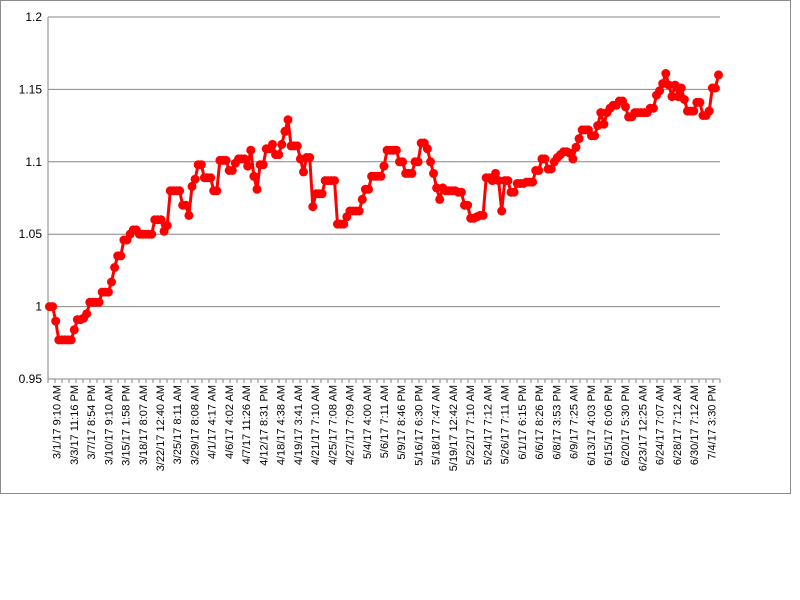 This screenshot has height=600, width=800. Describe the element at coordinates (316, 425) in the screenshot. I see `x-tick-label: 4/21/17 7:10 AM` at that location.